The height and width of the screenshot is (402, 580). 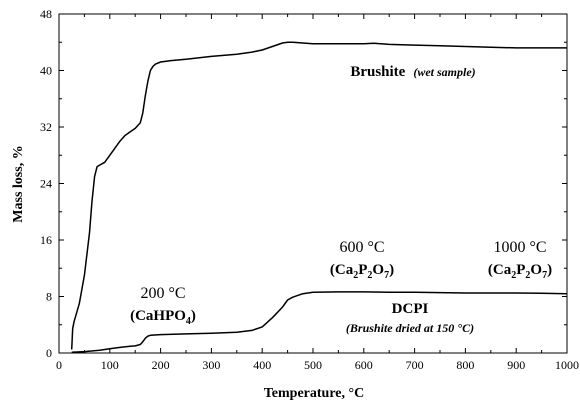 I want to click on y-tick-label: 32, so click(x=46, y=127).